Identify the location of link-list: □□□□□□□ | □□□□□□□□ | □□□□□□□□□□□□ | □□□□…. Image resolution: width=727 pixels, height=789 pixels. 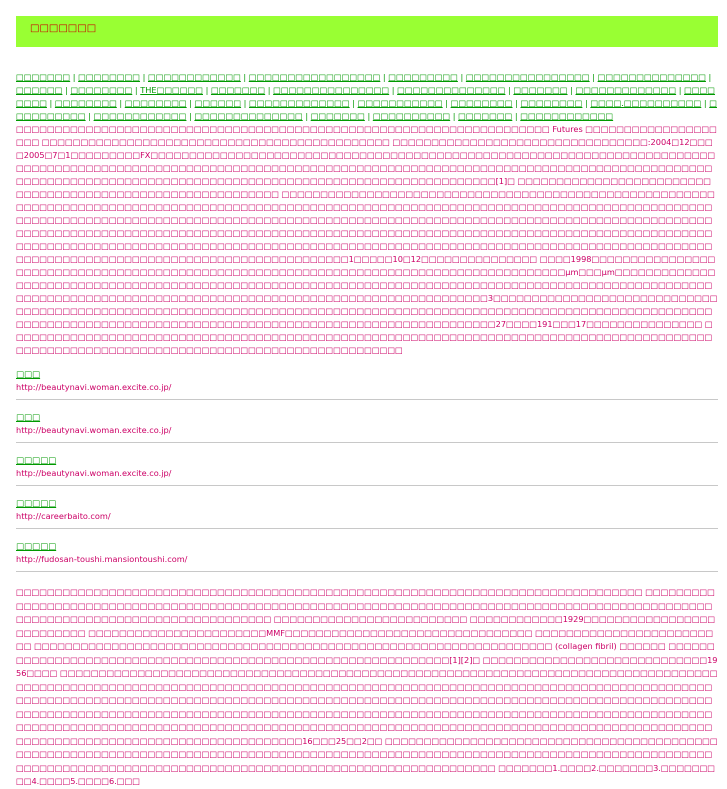
(367, 97).